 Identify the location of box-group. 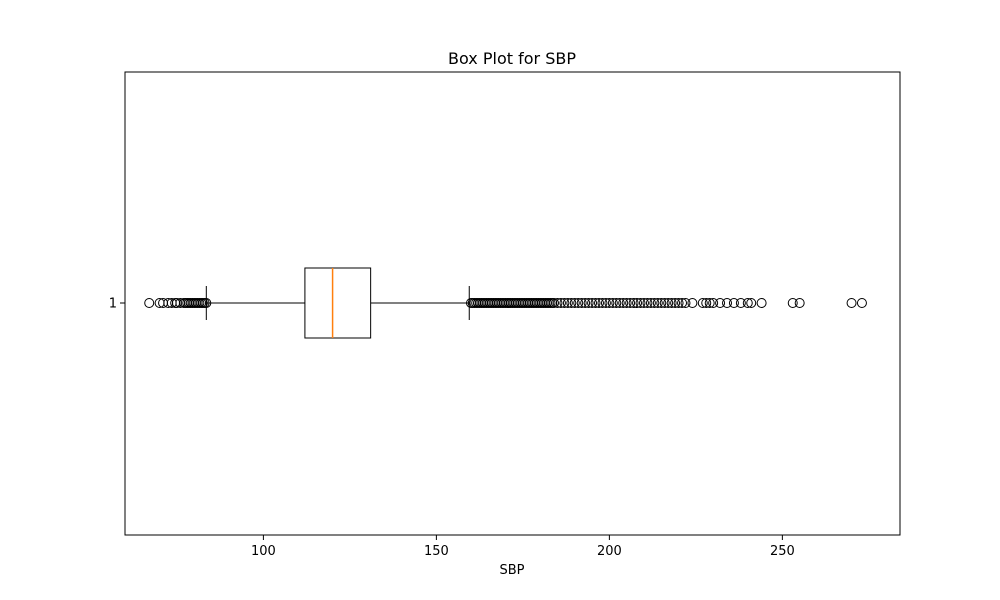
(505, 303).